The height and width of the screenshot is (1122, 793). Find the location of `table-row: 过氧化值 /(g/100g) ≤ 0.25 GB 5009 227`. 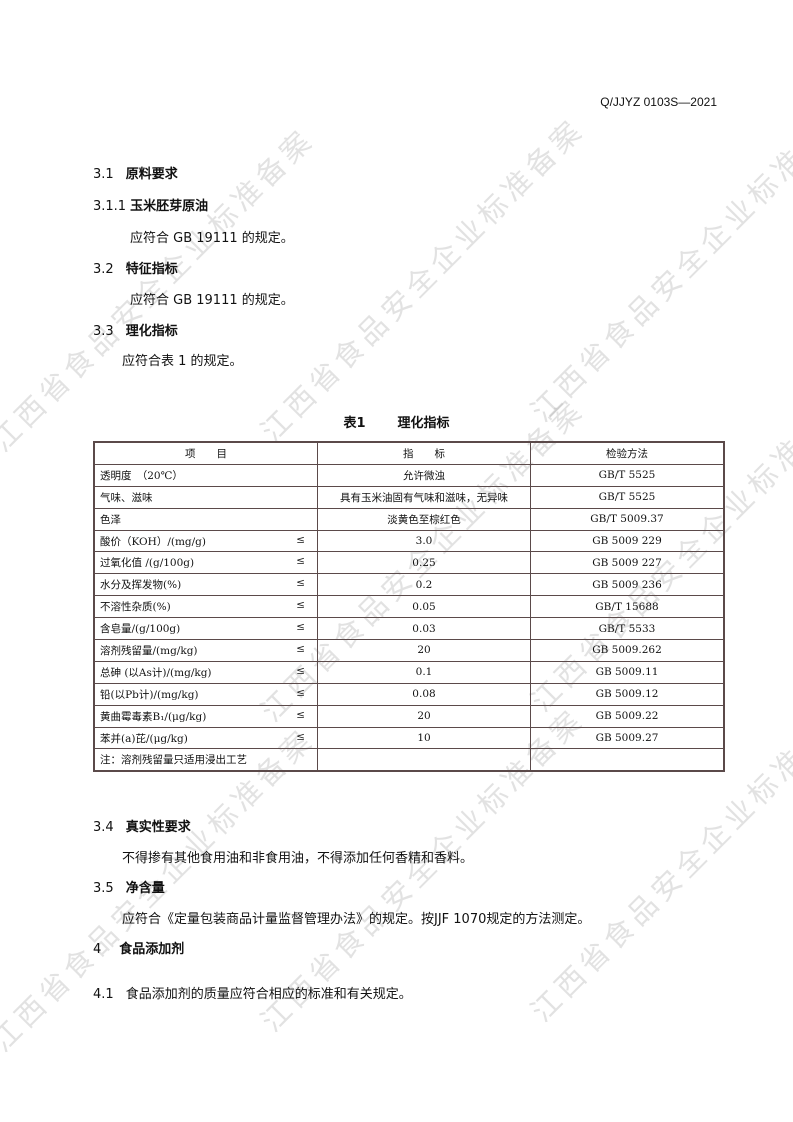

table-row: 过氧化值 /(g/100g) ≤ 0.25 GB 5009 227 is located at coordinates (409, 563).